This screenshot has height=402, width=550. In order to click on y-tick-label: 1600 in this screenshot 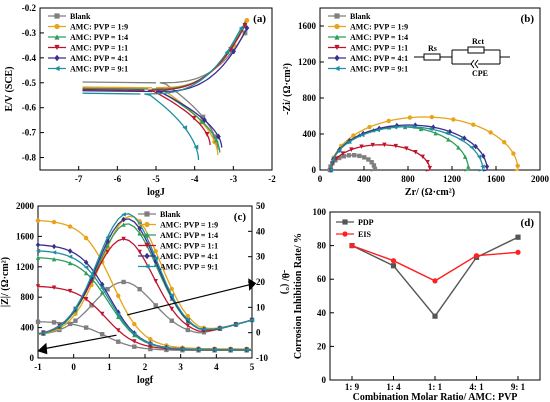, I will do `click(25, 236)`.